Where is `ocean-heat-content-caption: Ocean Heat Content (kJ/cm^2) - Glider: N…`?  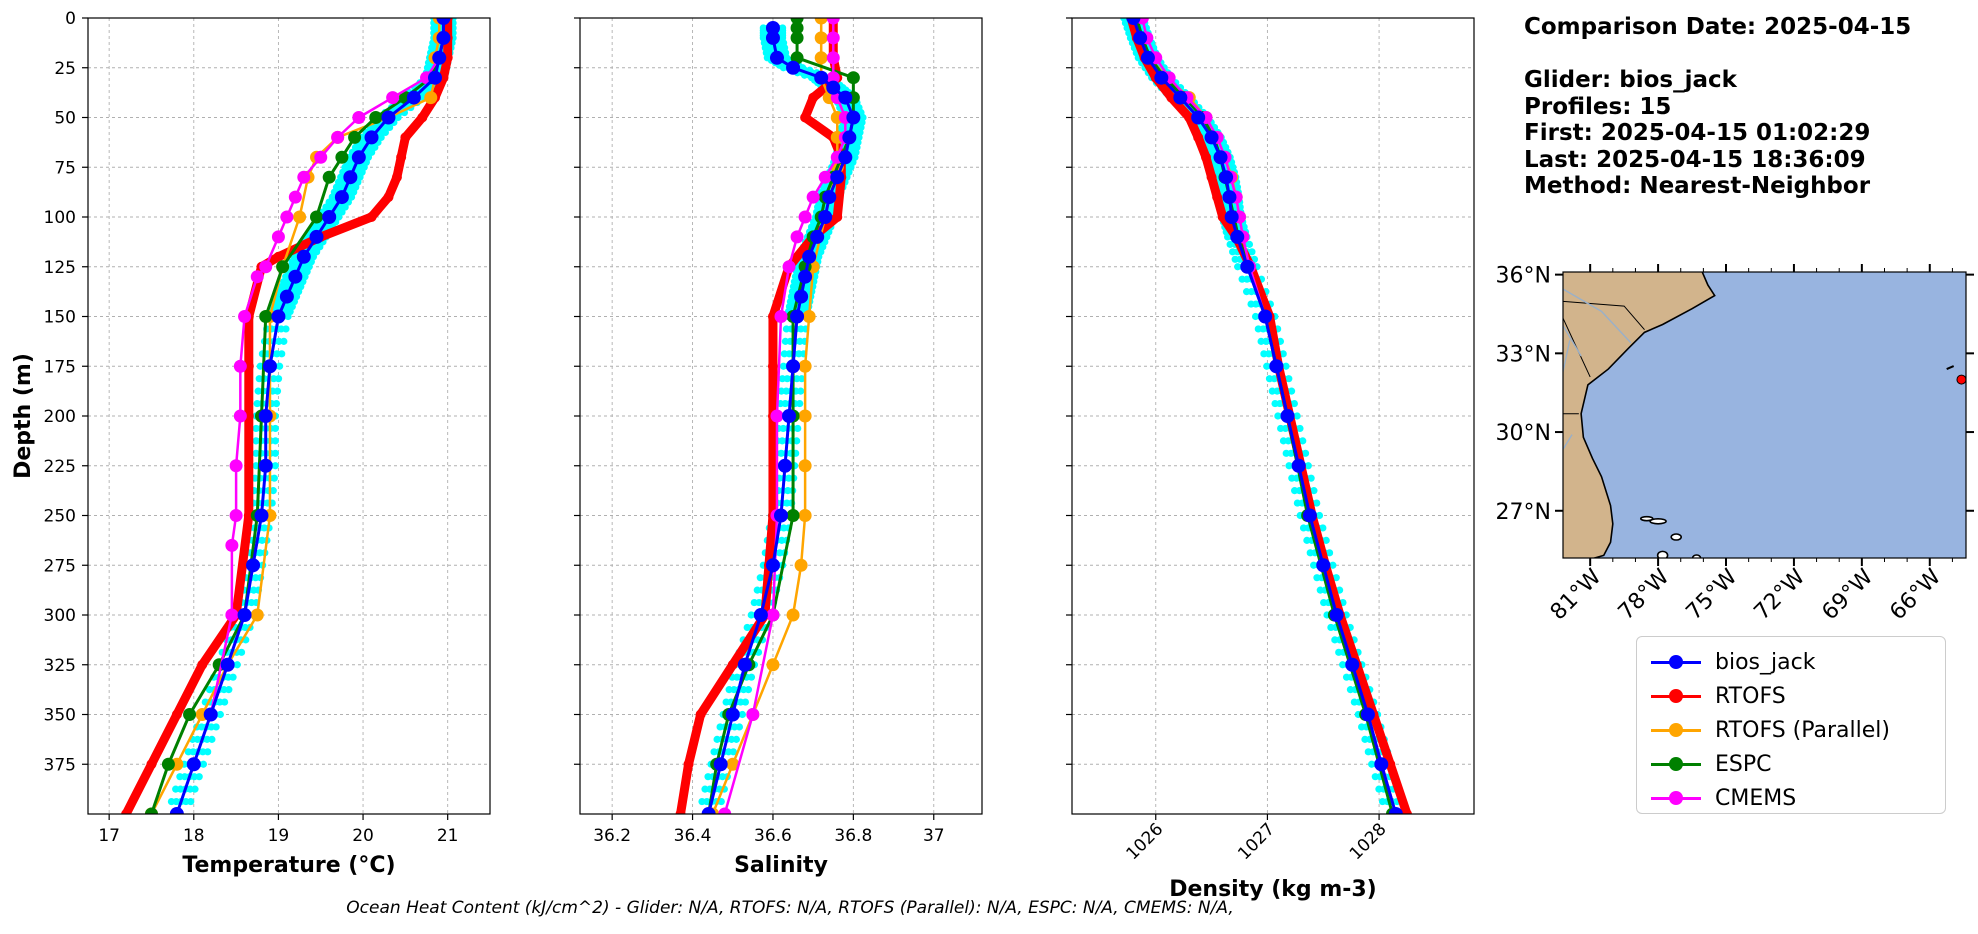 ocean-heat-content-caption: Ocean Heat Content (kJ/cm^2) - Glider: N… is located at coordinates (790, 908).